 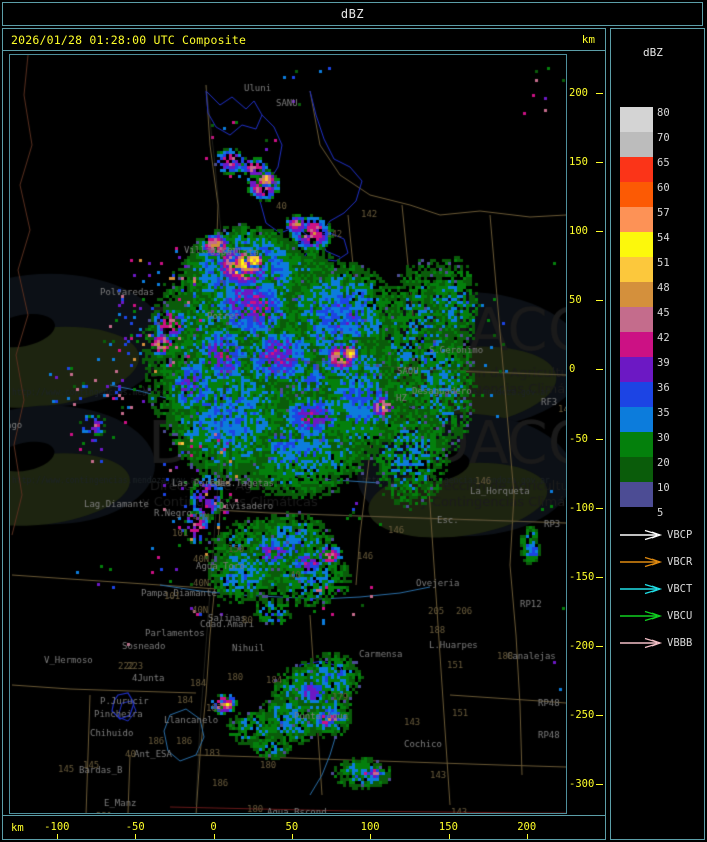 I want to click on radar-timestamp: 2026/01/28 01:28:00 UTC Composite, so click(x=129, y=40).